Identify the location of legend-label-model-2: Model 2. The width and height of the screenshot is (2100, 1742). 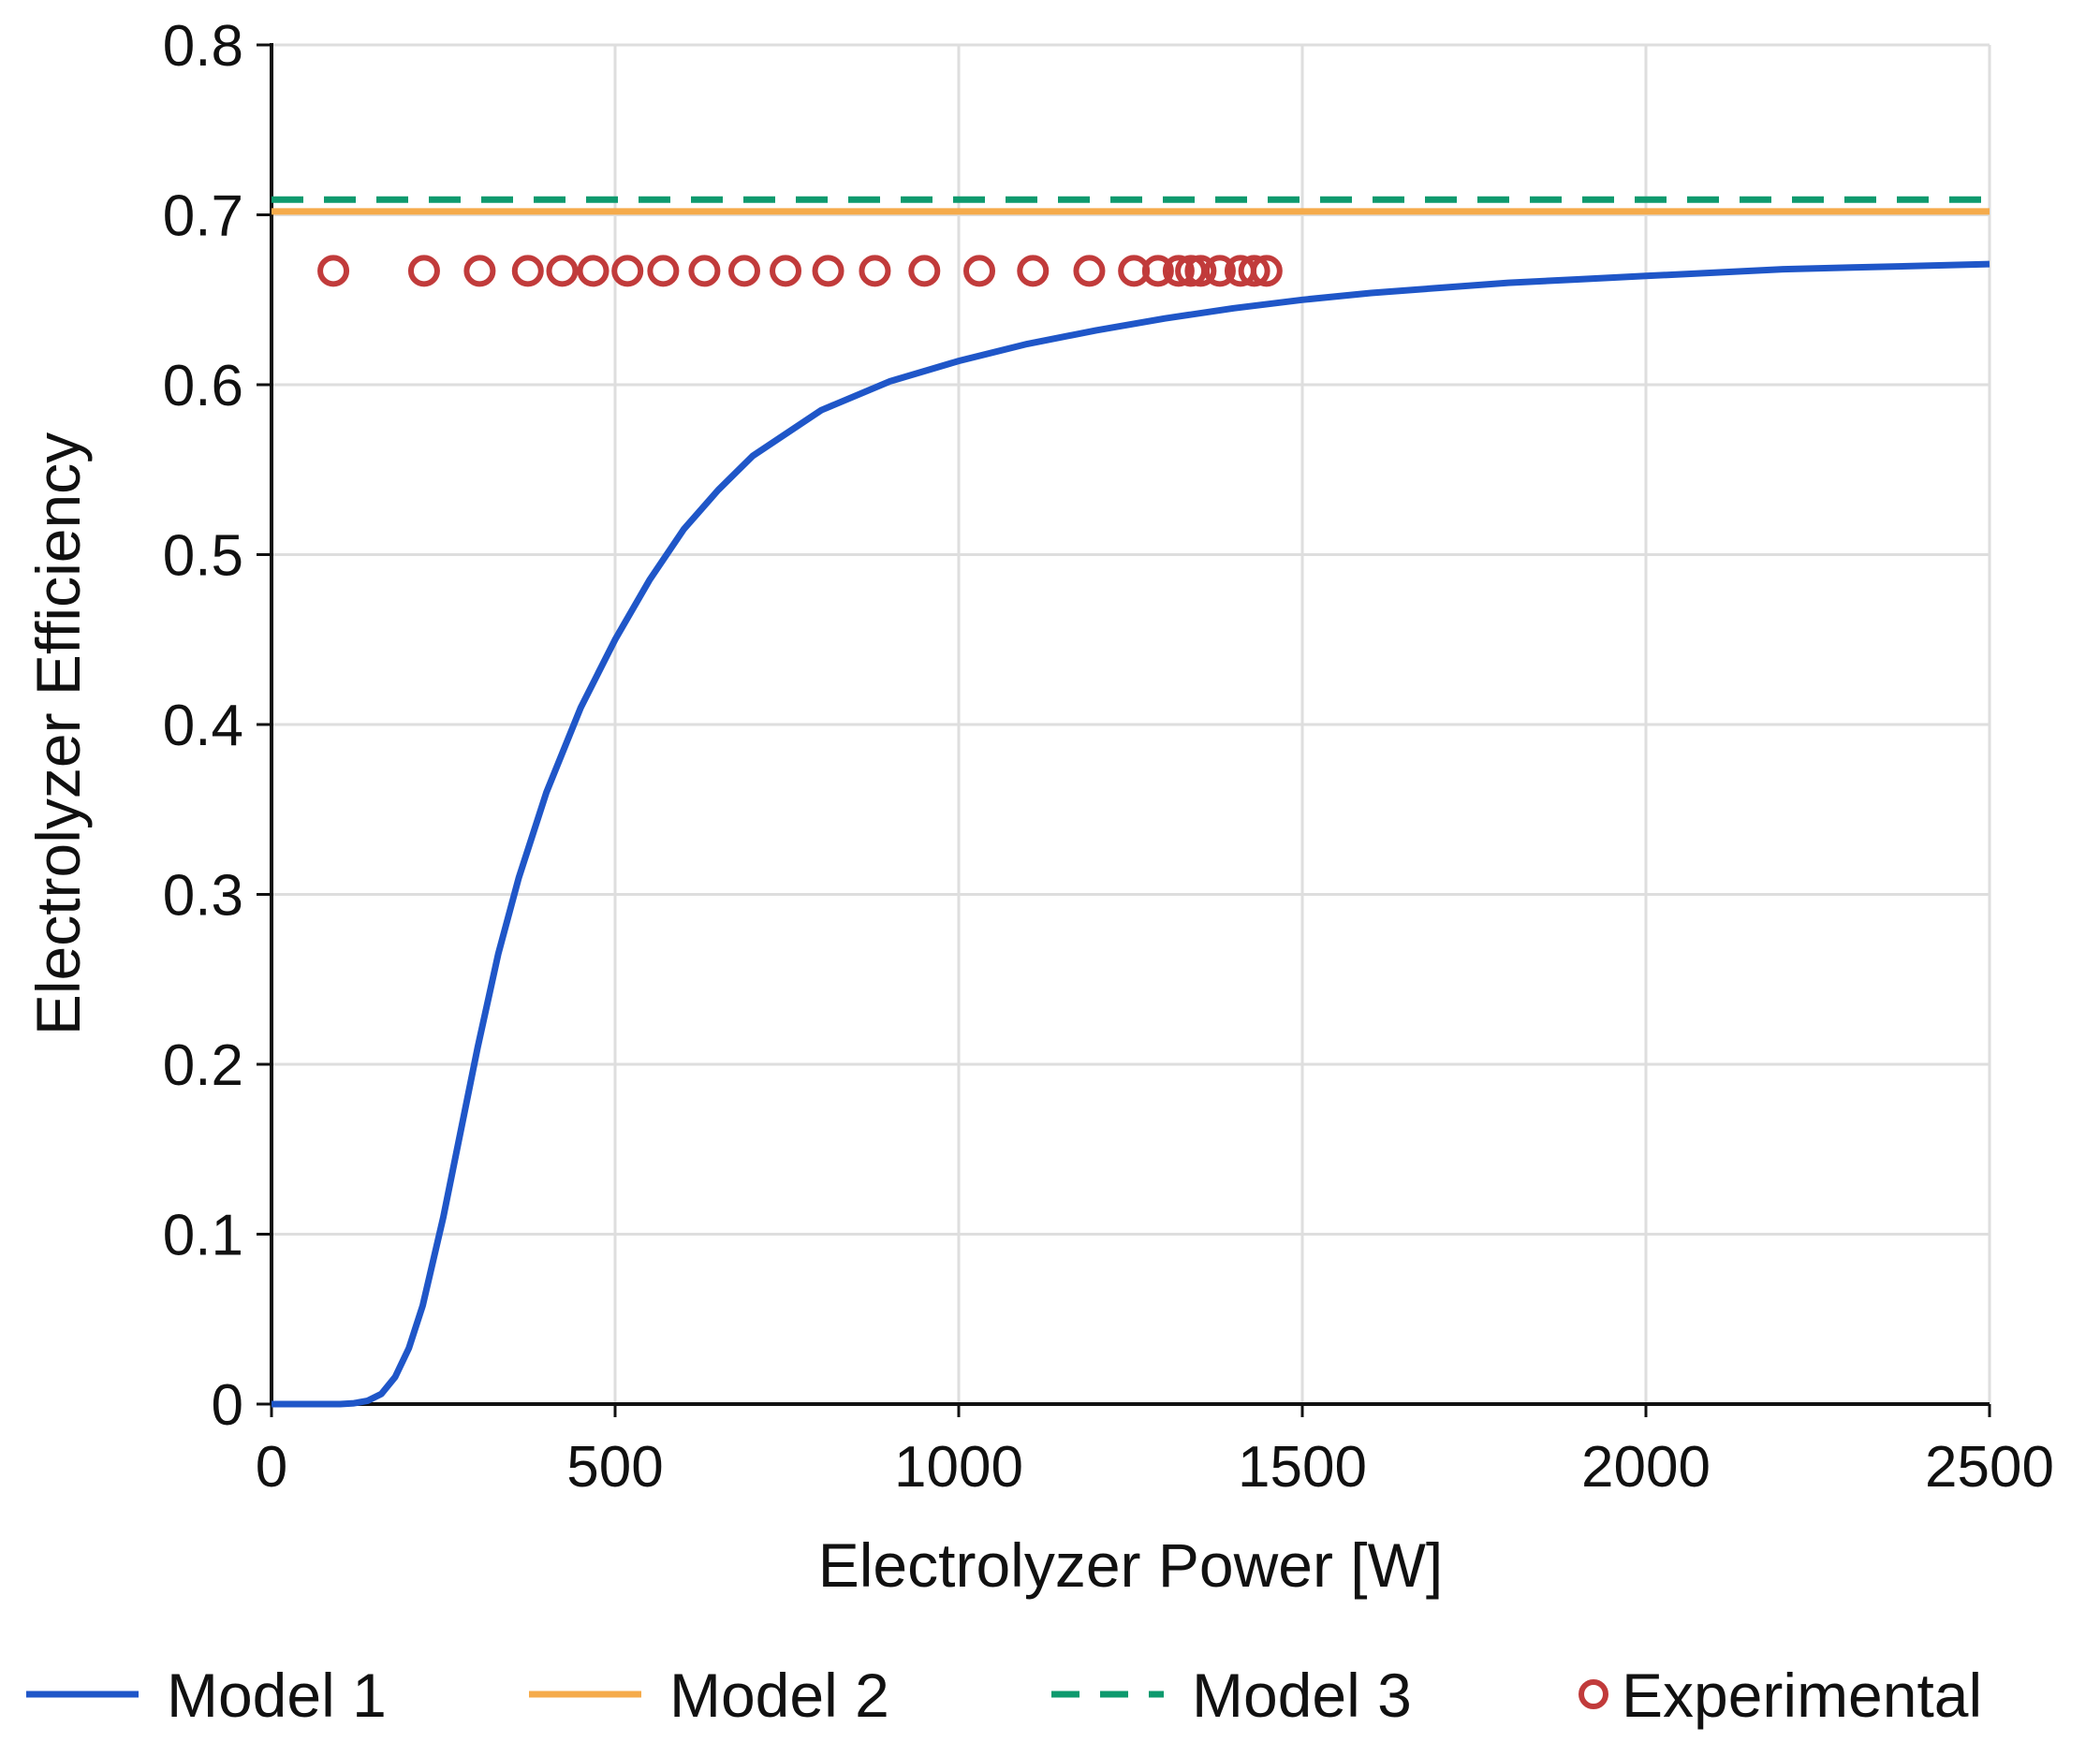
(779, 1695).